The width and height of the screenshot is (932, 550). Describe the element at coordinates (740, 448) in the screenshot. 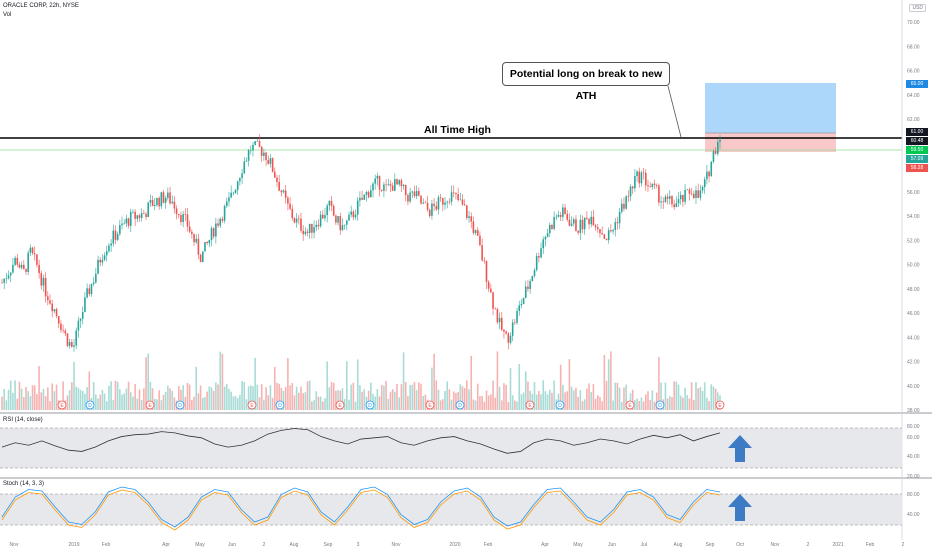

I see `rsi-up-arrow` at that location.